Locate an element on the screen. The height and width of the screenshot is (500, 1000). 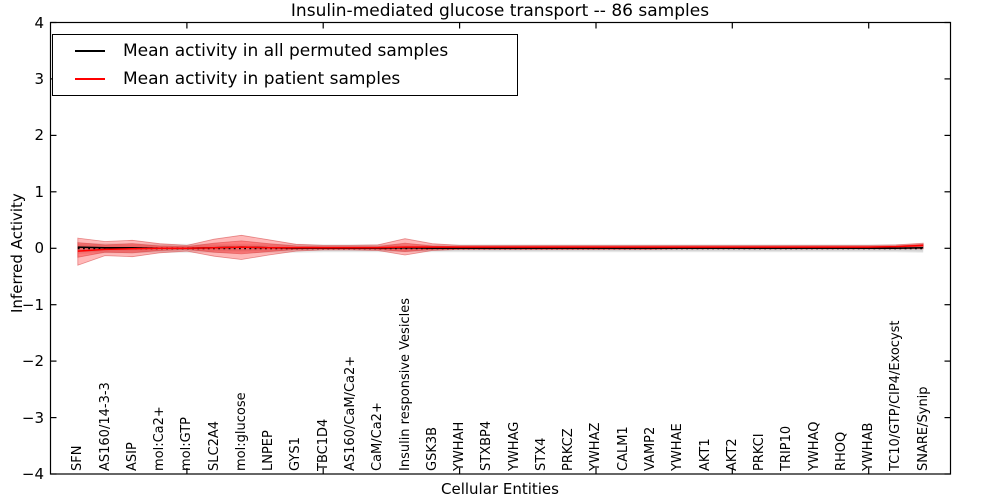
x-category-label: GSK3B is located at coordinates (432, 448).